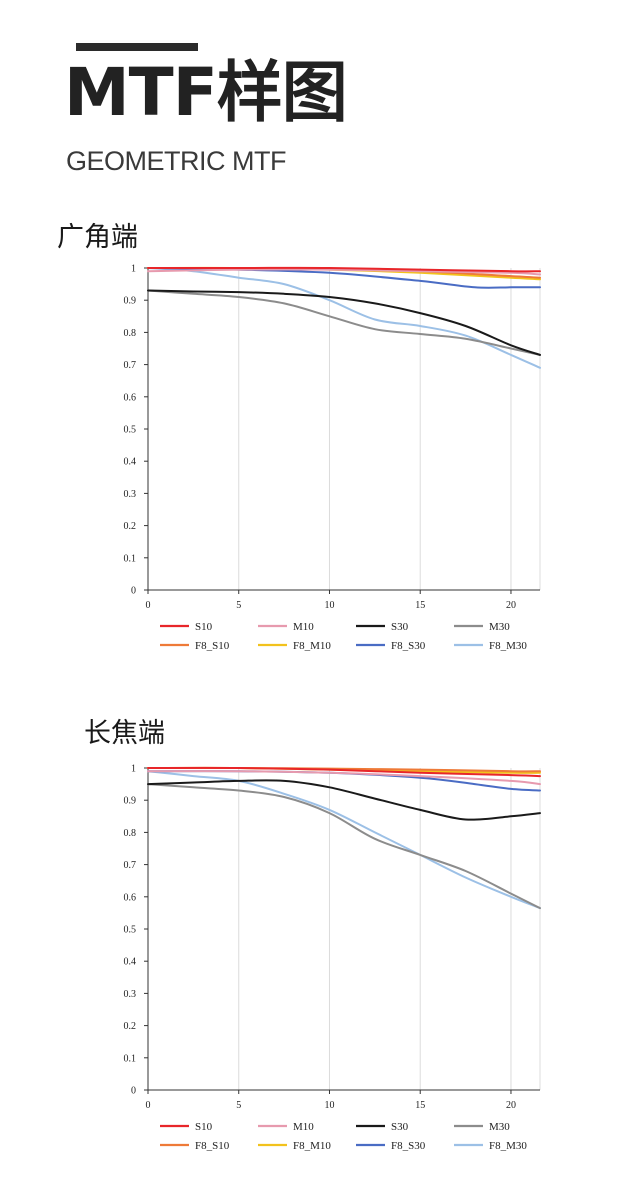 The width and height of the screenshot is (638, 1200). What do you see at coordinates (206, 92) in the screenshot?
I see `page-title: MTF样图` at bounding box center [206, 92].